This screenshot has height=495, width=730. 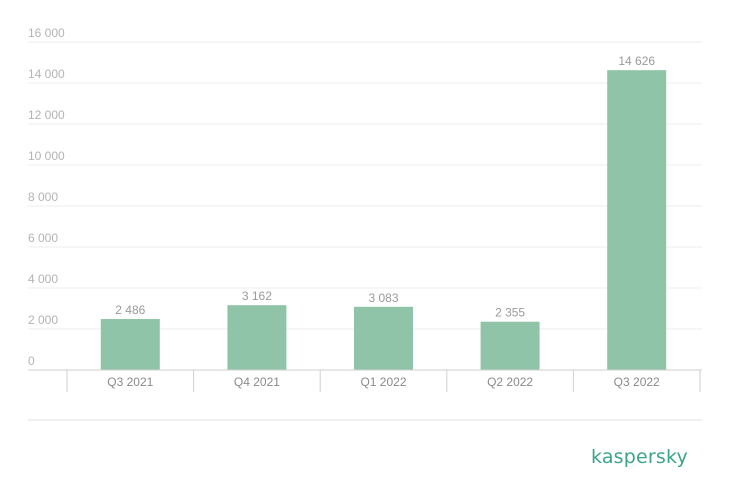 I want to click on x-tick-label: Q2 2022, so click(x=510, y=382).